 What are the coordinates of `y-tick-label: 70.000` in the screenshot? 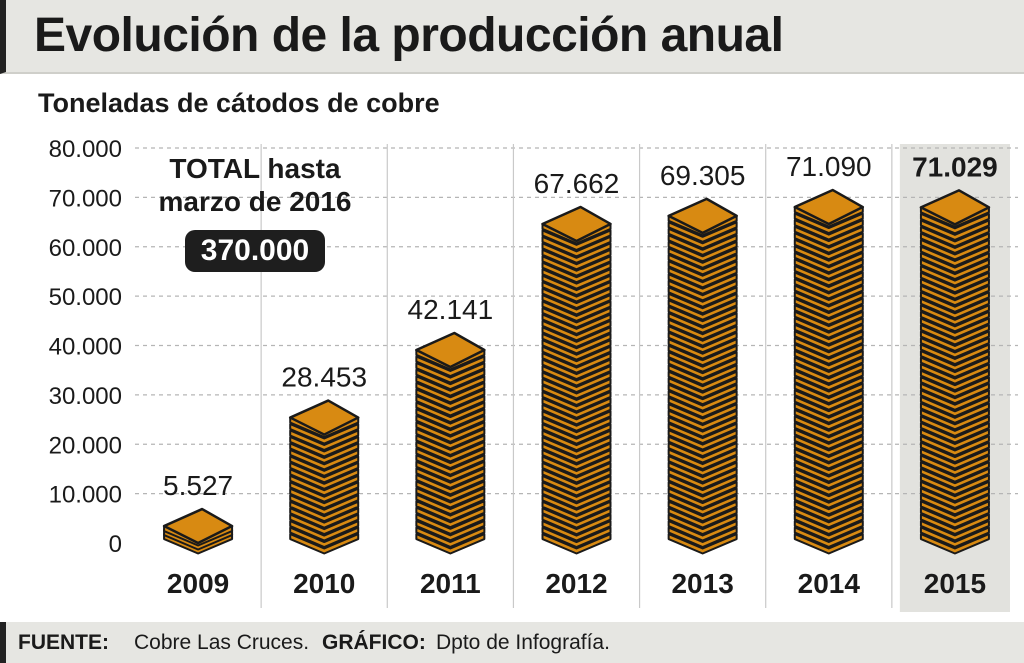 It's located at (85, 198).